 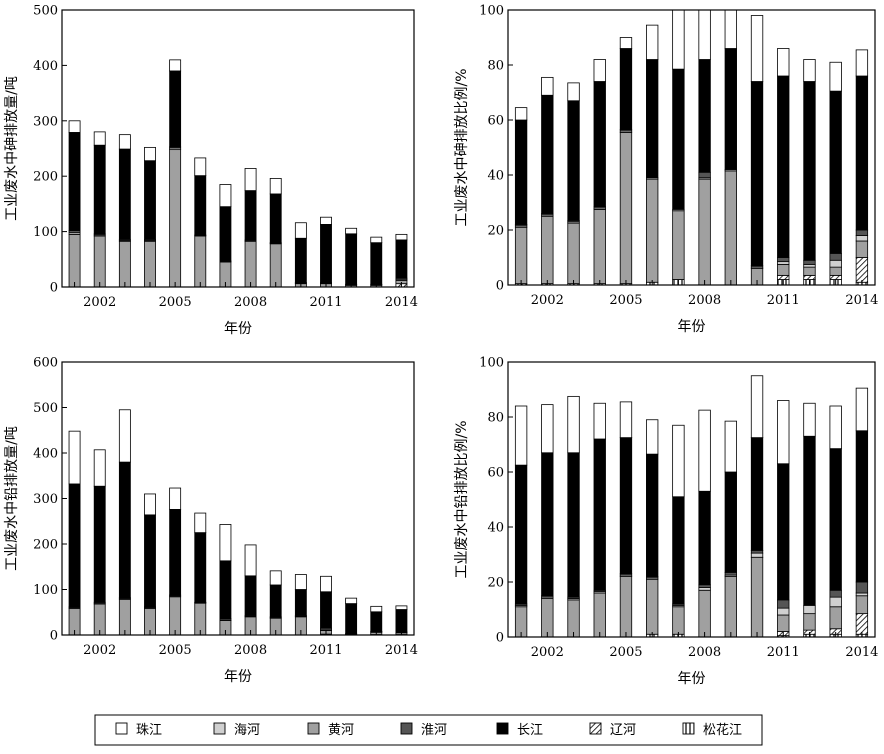 What do you see at coordinates (236, 730) in the screenshot?
I see `legend-item: 海河` at bounding box center [236, 730].